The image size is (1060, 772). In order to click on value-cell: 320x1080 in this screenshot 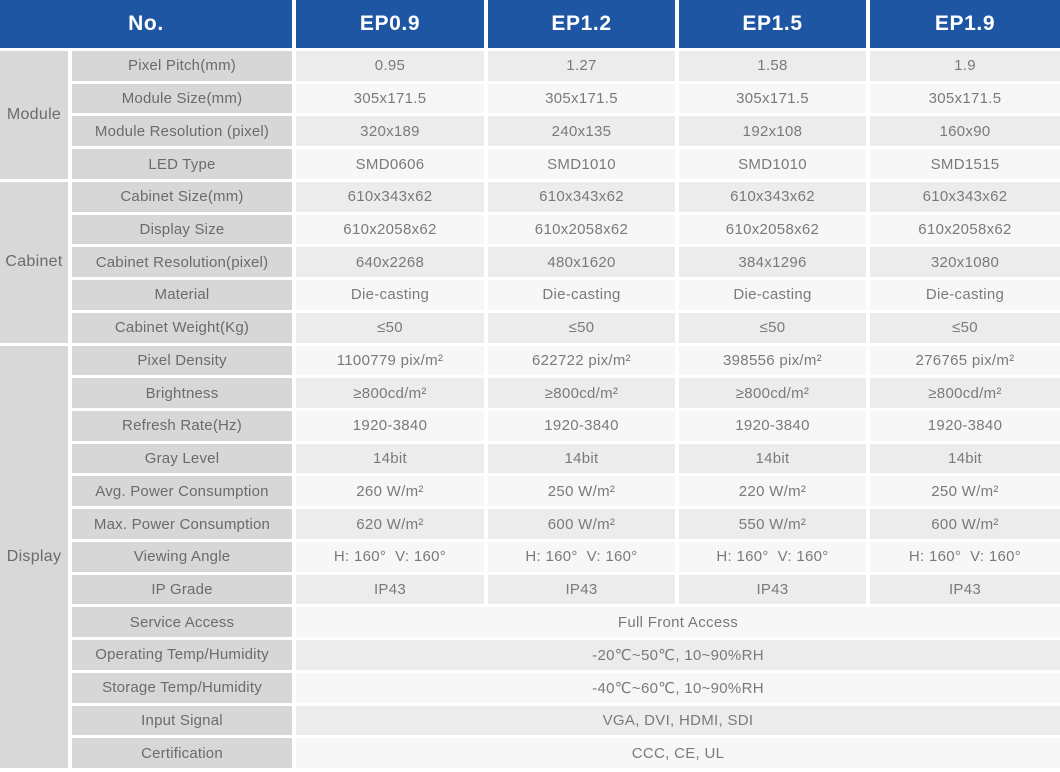, I will do `click(965, 262)`.